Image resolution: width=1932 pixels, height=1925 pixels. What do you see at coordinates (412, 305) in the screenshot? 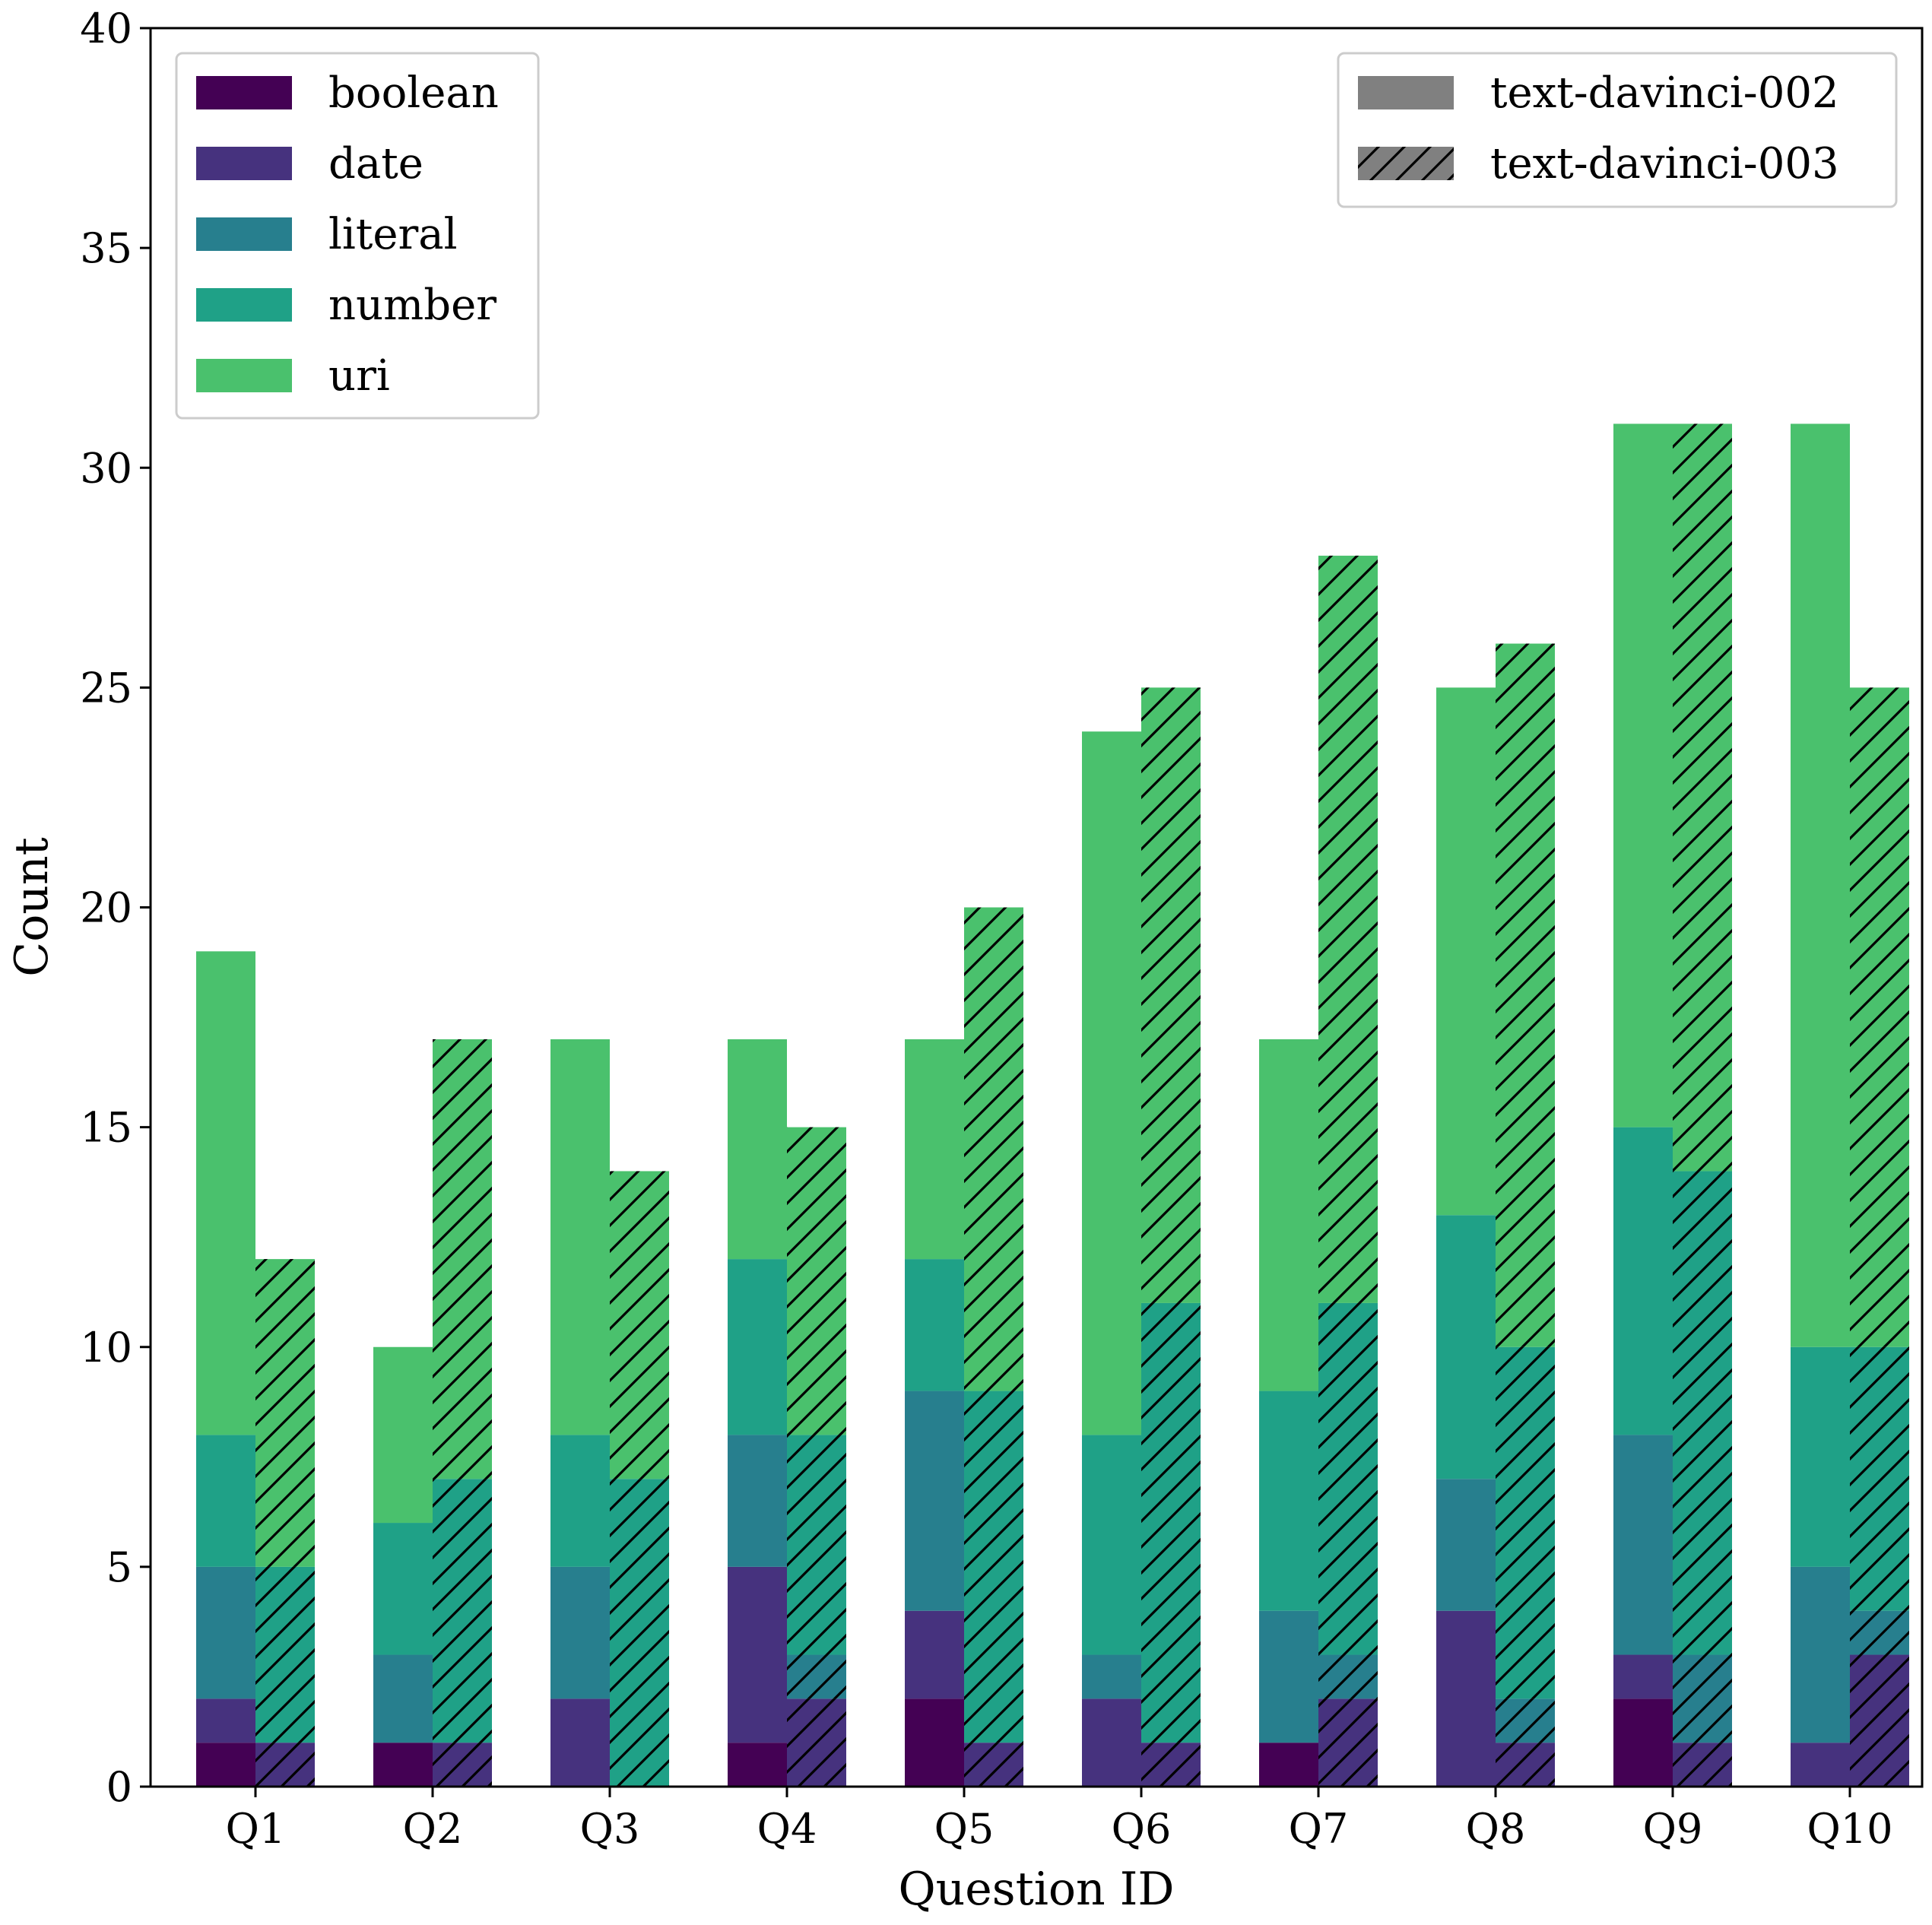
I see `legend-label-number: number` at bounding box center [412, 305].